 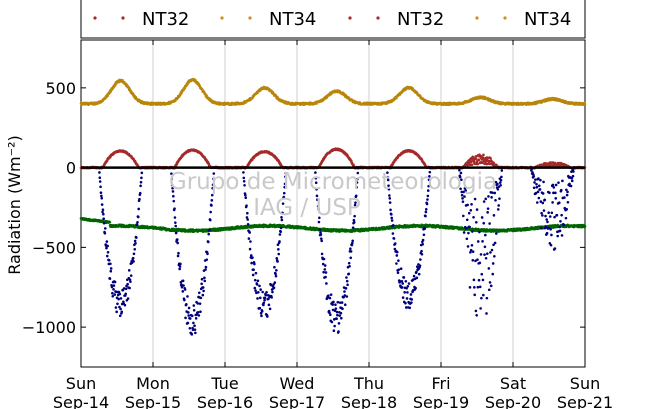 What do you see at coordinates (585, 226) in the screenshot?
I see `lw-up-point` at bounding box center [585, 226].